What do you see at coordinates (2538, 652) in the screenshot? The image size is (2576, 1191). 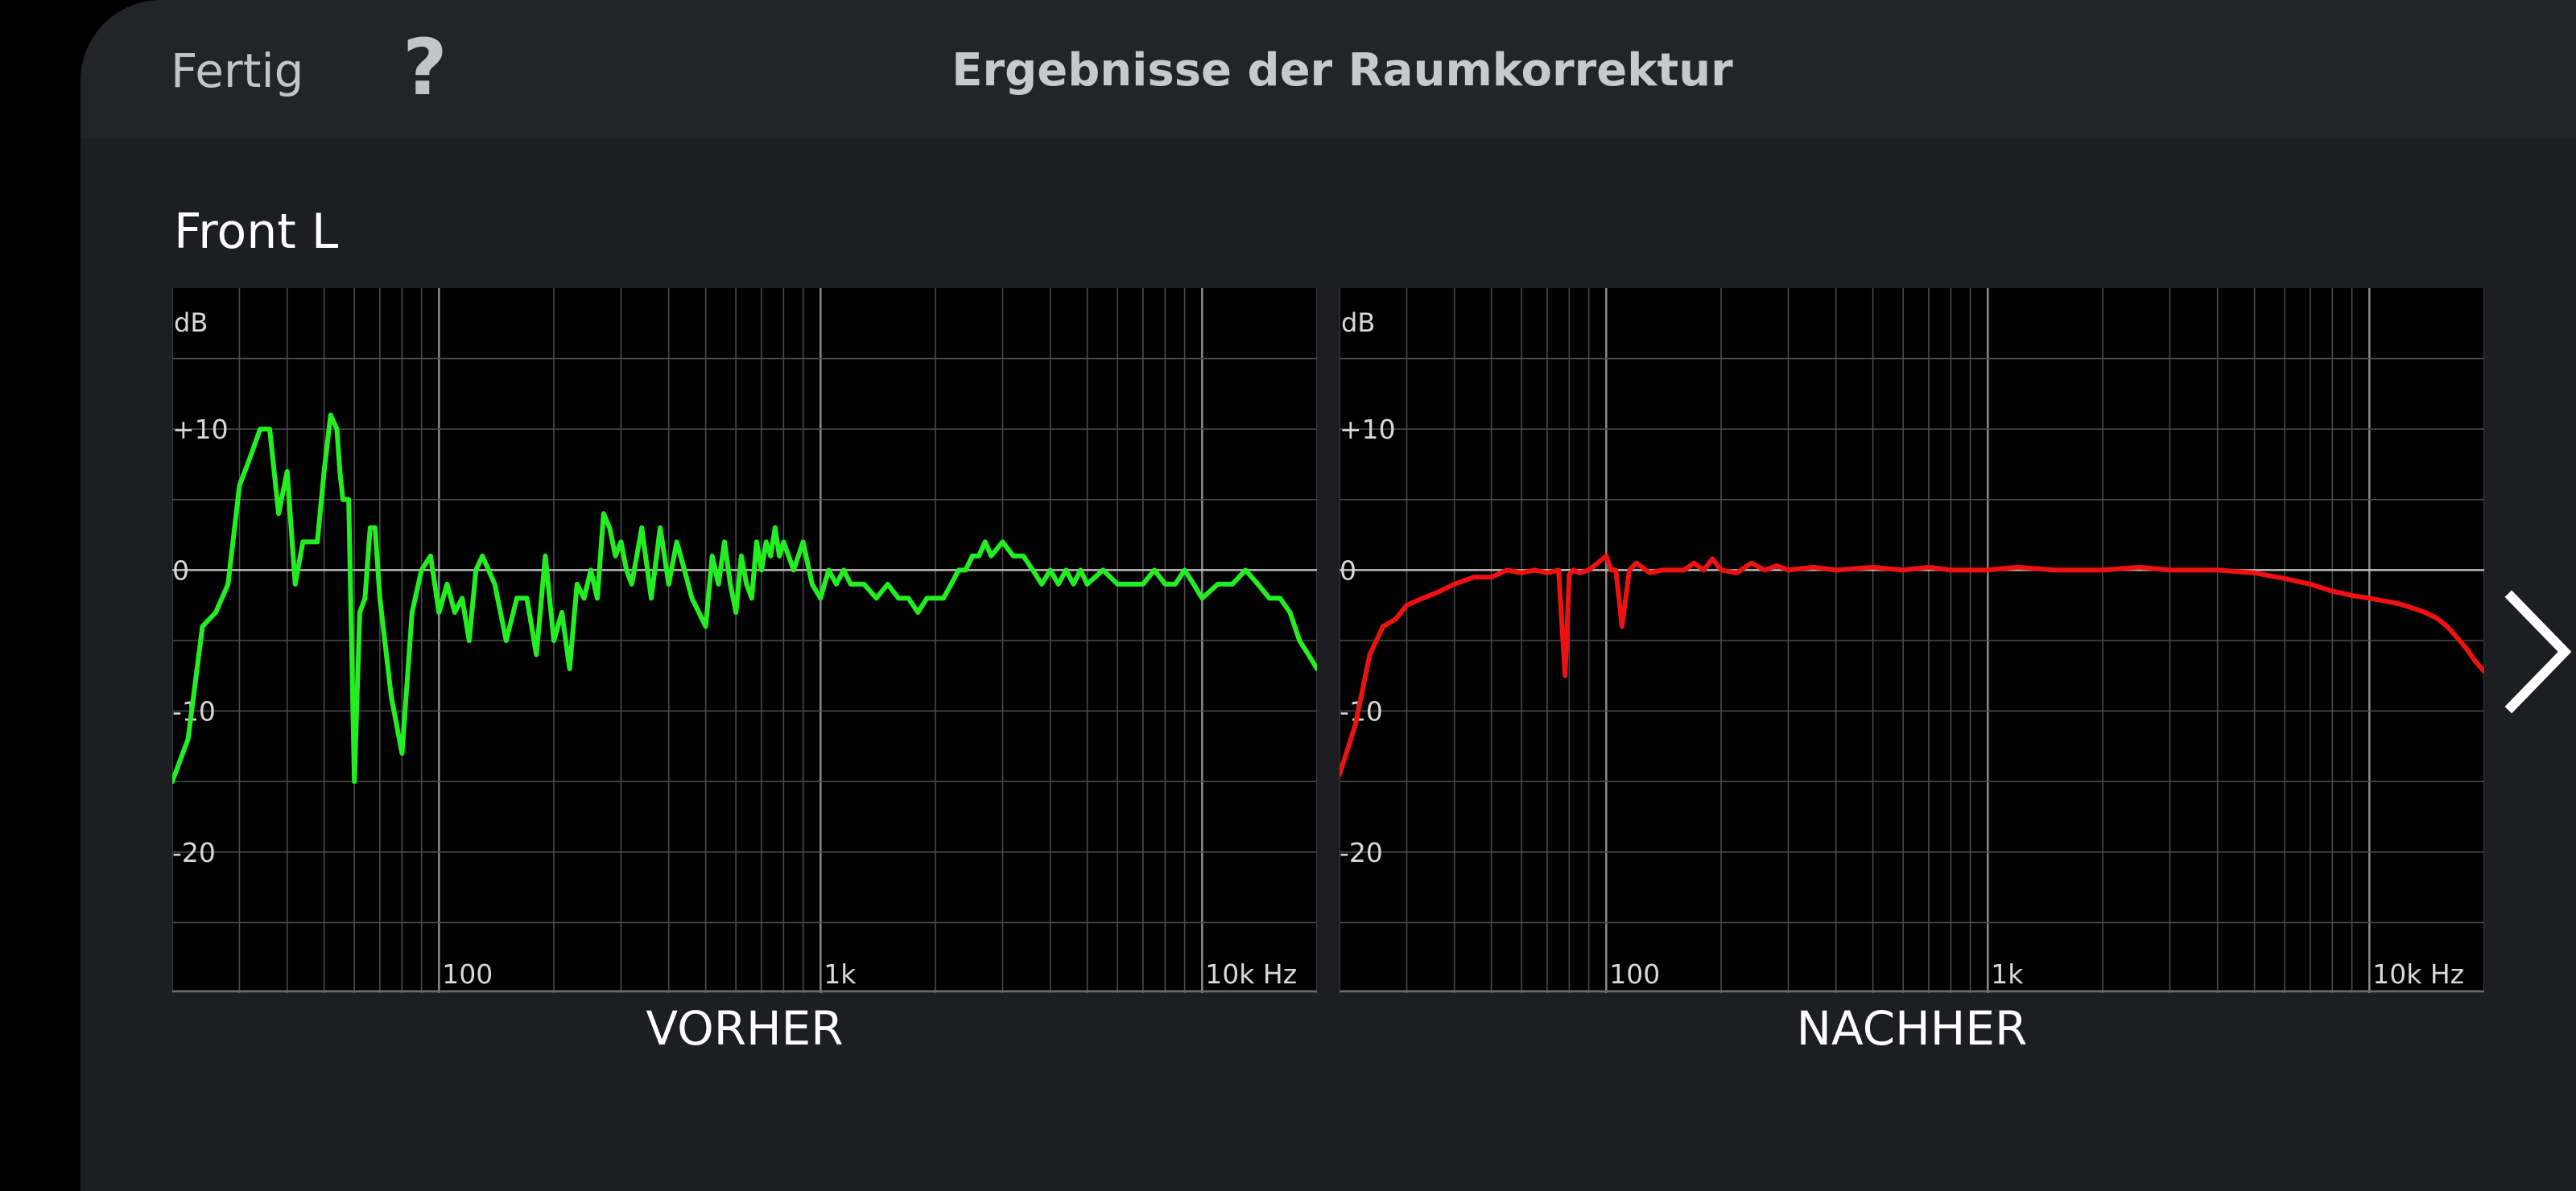 I see `chevron-right-icon` at bounding box center [2538, 652].